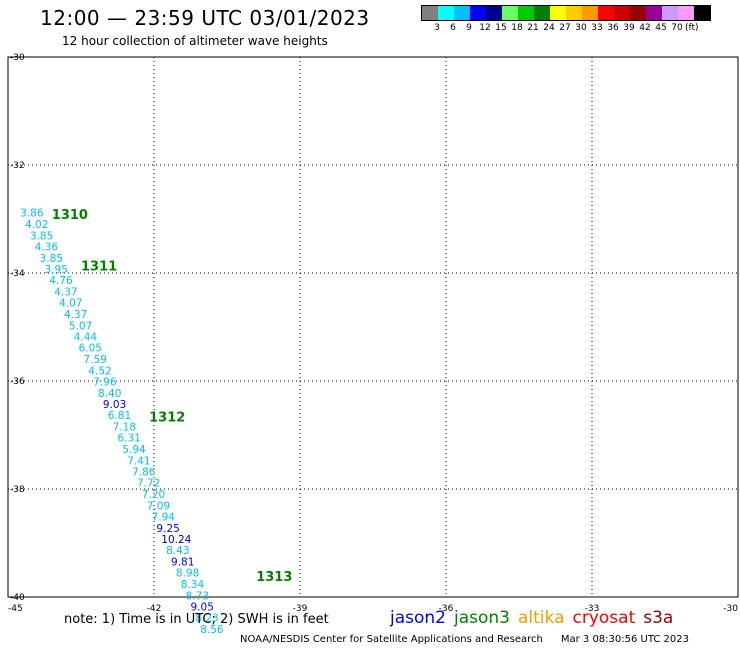 Image resolution: width=740 pixels, height=650 pixels. Describe the element at coordinates (153, 495) in the screenshot. I see `wave-height-value: 7.20` at that location.